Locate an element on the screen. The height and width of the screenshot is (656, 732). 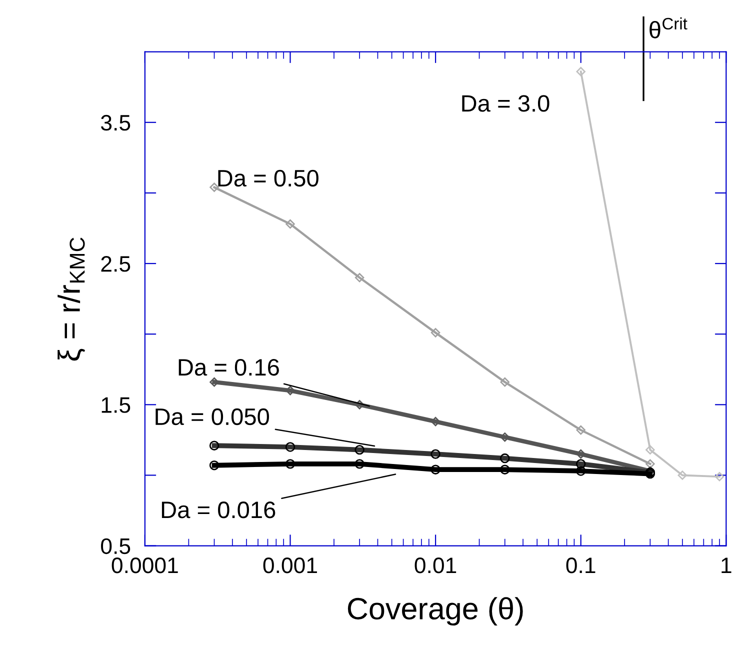
x-axis-title: Coverage (θ) is located at coordinates (435, 611).